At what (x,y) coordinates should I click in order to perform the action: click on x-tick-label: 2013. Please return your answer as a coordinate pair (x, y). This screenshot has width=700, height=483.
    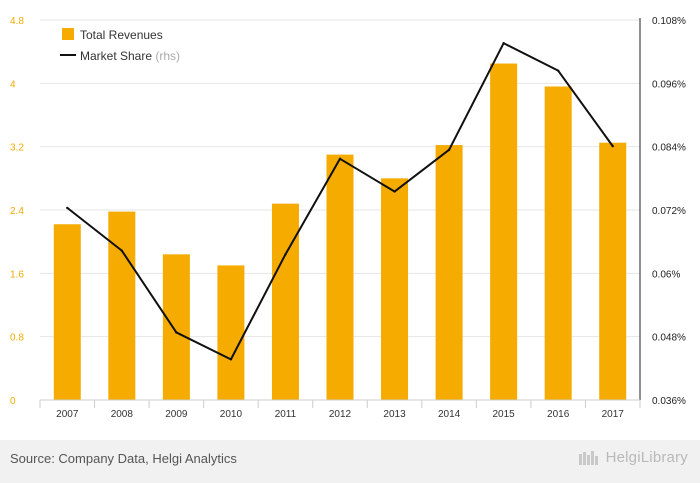
    Looking at the image, I should click on (394, 414).